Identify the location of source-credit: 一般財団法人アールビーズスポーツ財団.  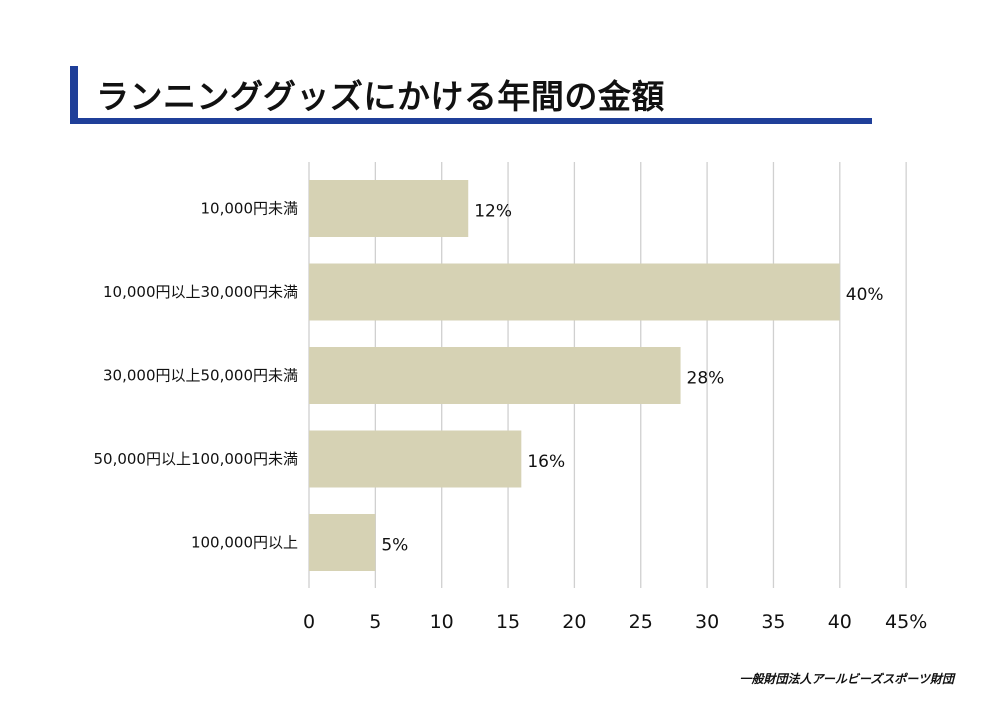
(846, 679).